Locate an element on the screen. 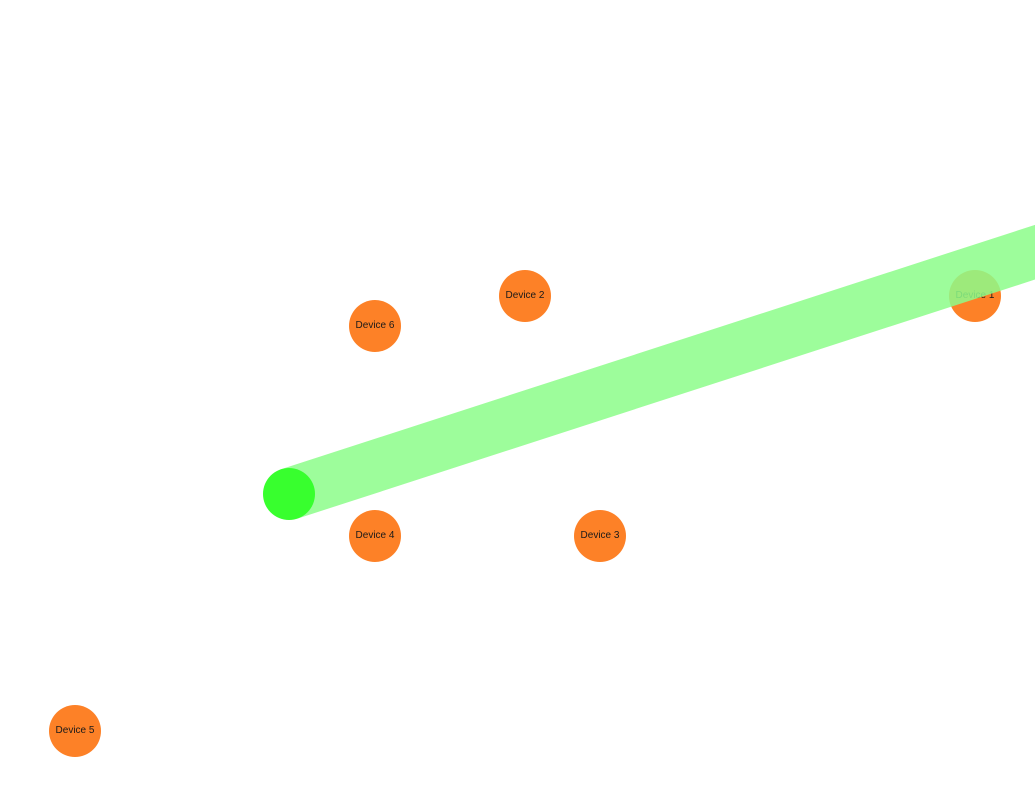 This screenshot has width=1035, height=805. device-label: Device 3 is located at coordinates (600, 535).